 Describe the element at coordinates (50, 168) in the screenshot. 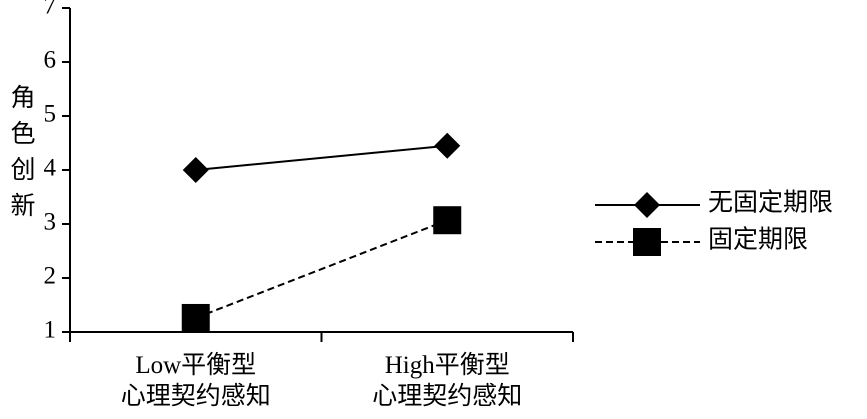

I see `y-tick-label: 4` at that location.